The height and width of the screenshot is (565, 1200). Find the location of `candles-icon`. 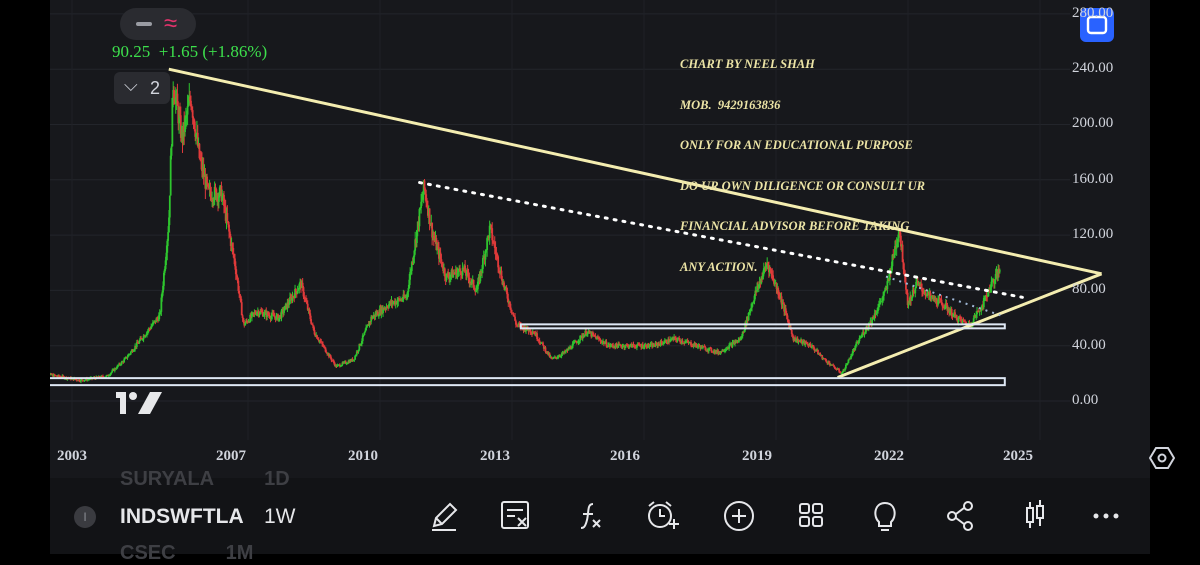

candles-icon is located at coordinates (1035, 516).